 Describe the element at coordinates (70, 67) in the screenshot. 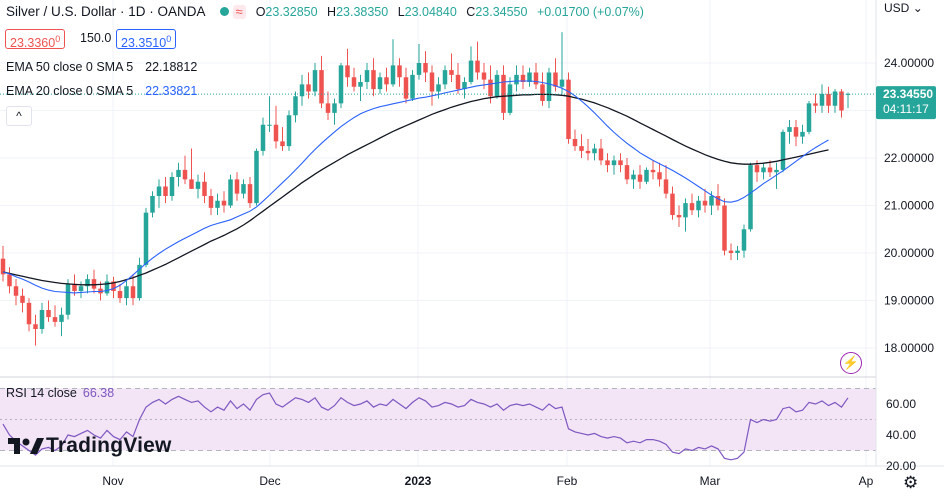

I see `ema50-label: EMA 50 close 0 SMA 5` at that location.